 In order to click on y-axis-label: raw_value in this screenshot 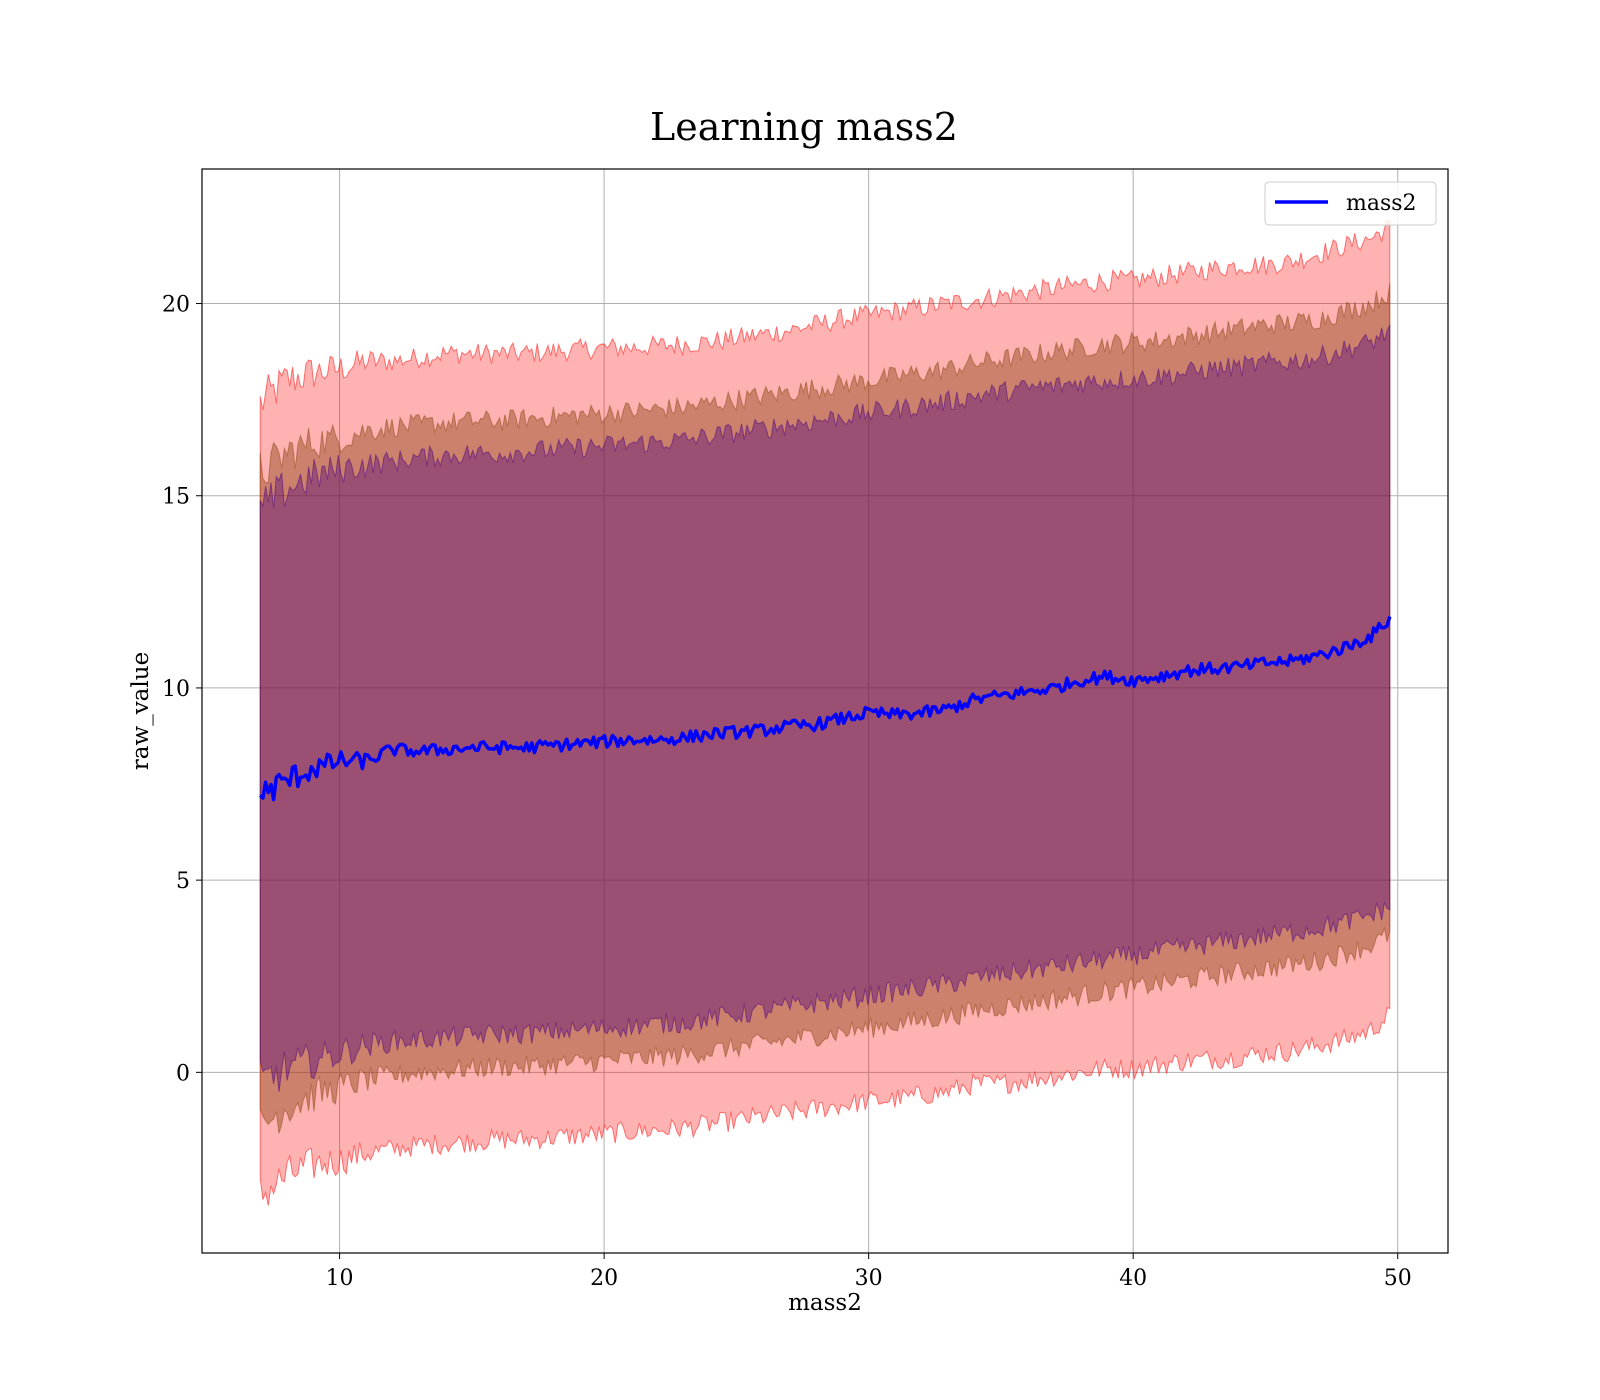, I will do `click(141, 711)`.